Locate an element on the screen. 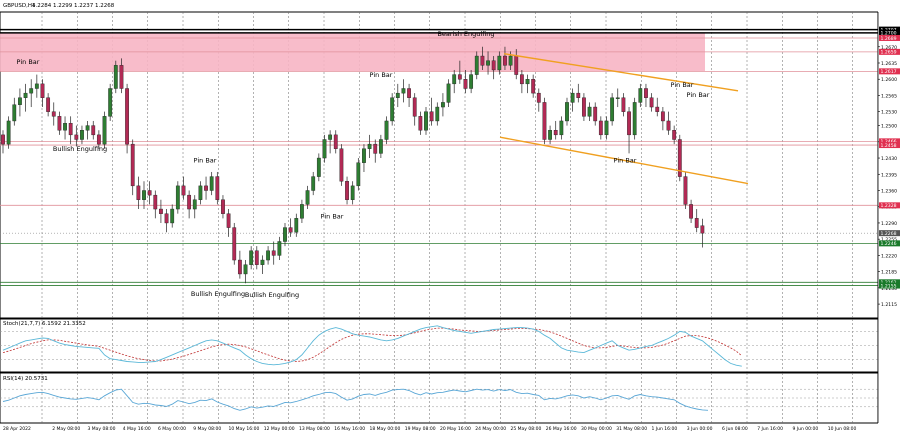  price-level-tag-label: 1.2700 is located at coordinates (889, 34).